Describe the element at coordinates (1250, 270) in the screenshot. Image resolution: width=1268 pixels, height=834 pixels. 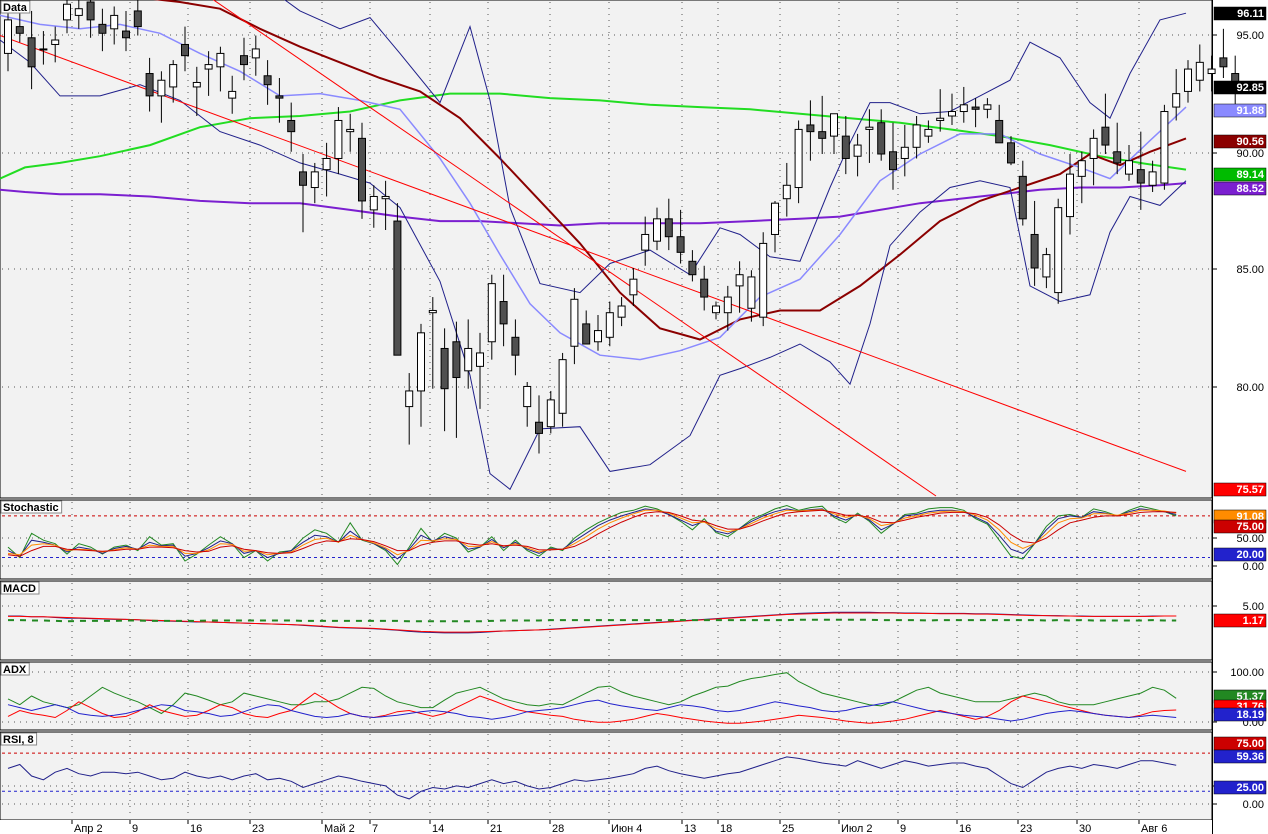
I see `price-y-tick-label: 85.00` at that location.